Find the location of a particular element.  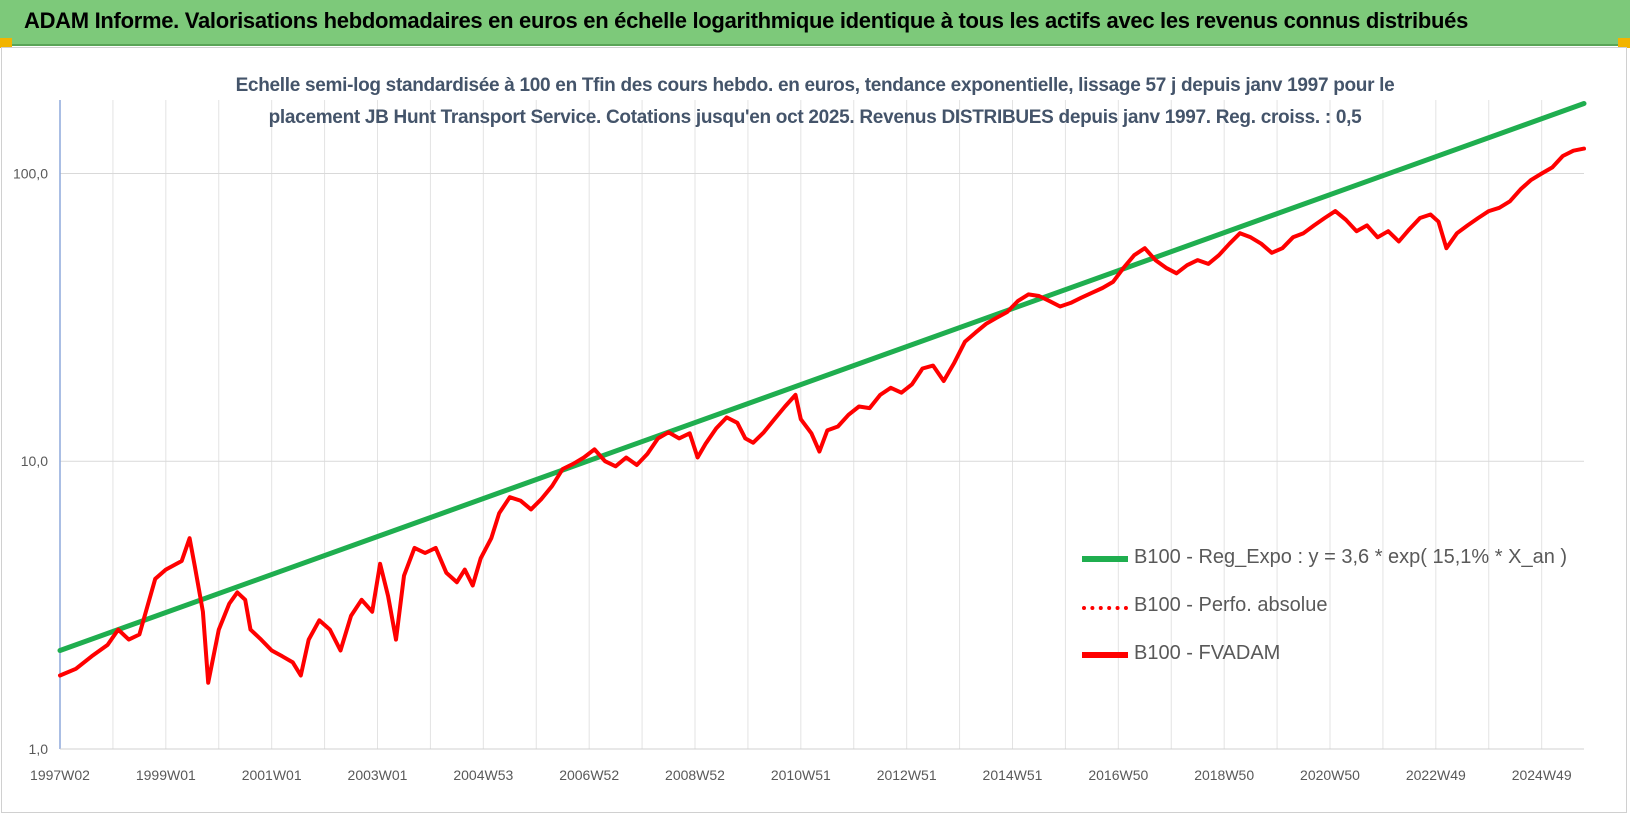

y-tick-label: 10,0 is located at coordinates (34, 461).